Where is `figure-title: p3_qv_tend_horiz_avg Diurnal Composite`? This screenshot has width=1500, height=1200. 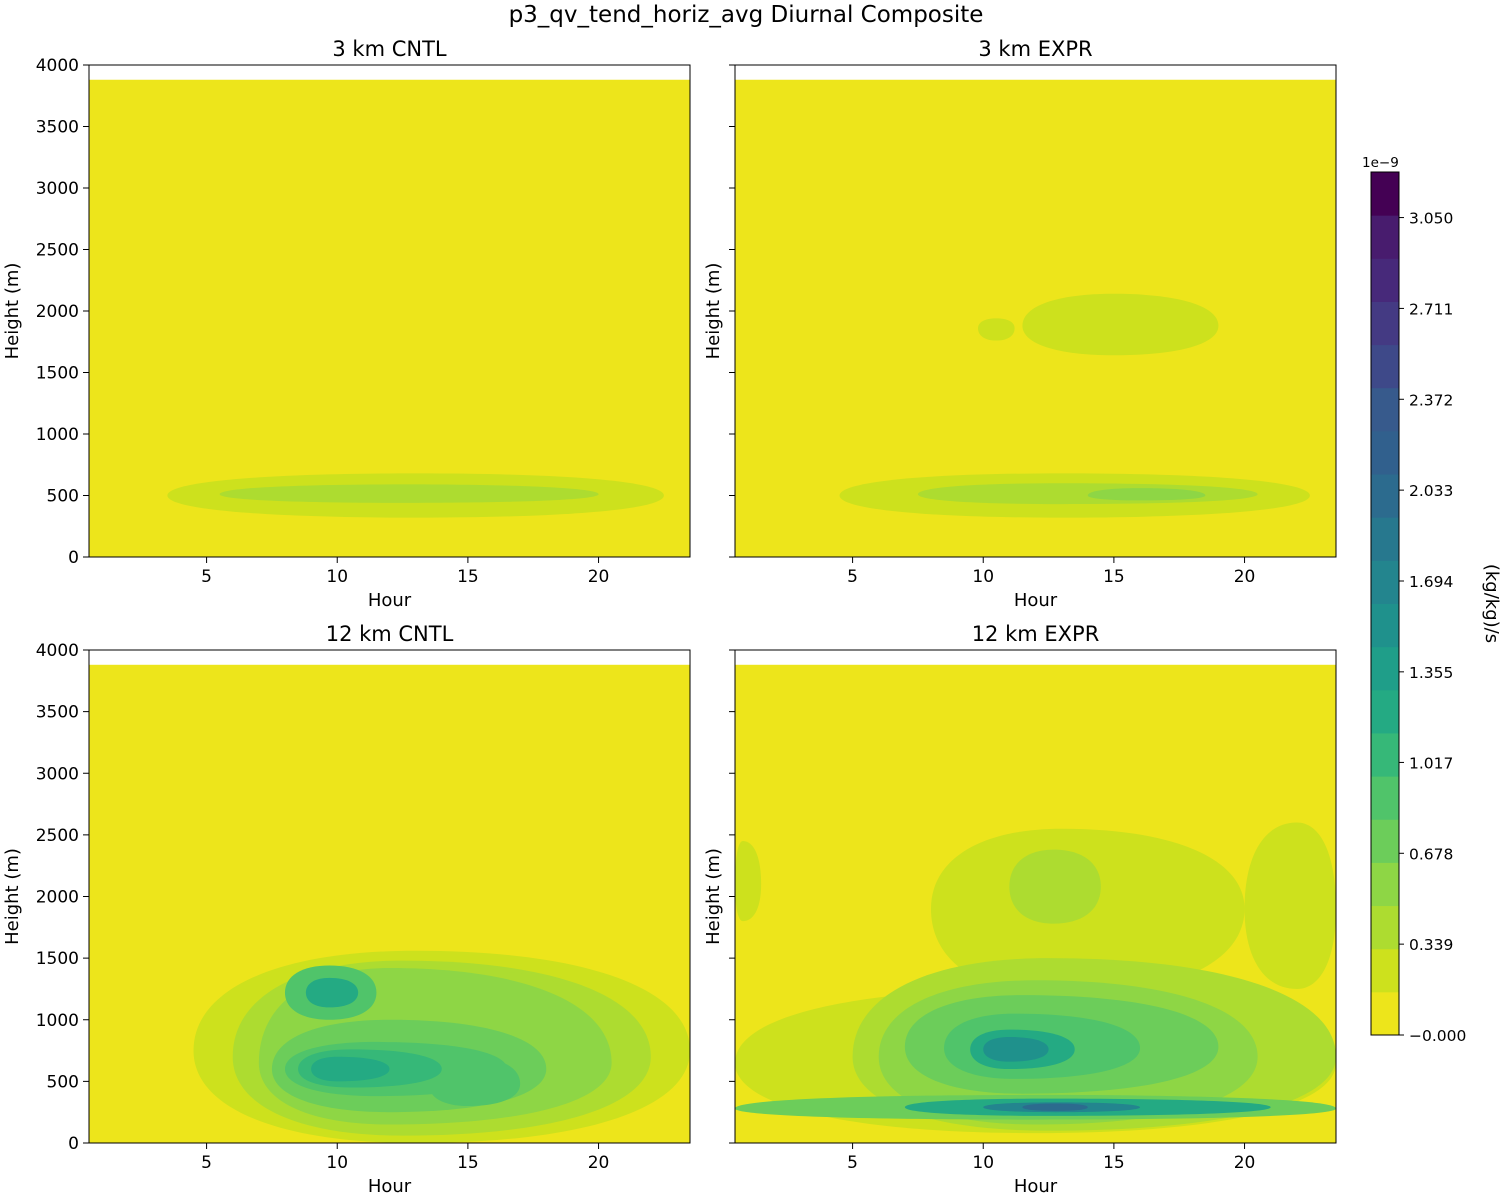
figure-title: p3_qv_tend_horiz_avg Diurnal Composite is located at coordinates (746, 15).